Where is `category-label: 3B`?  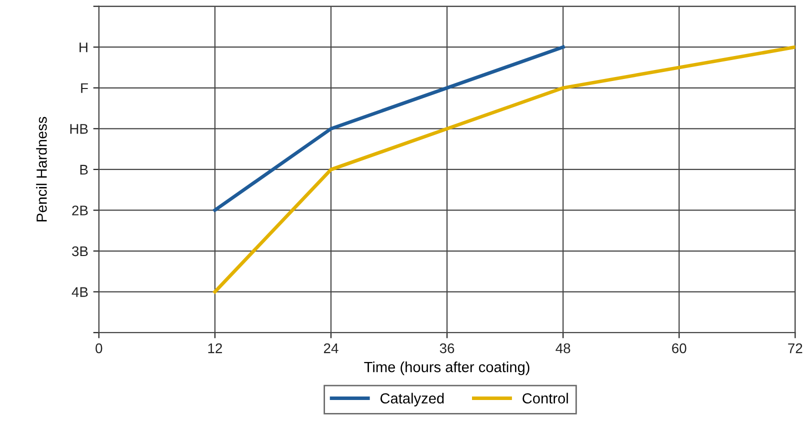 category-label: 3B is located at coordinates (80, 251).